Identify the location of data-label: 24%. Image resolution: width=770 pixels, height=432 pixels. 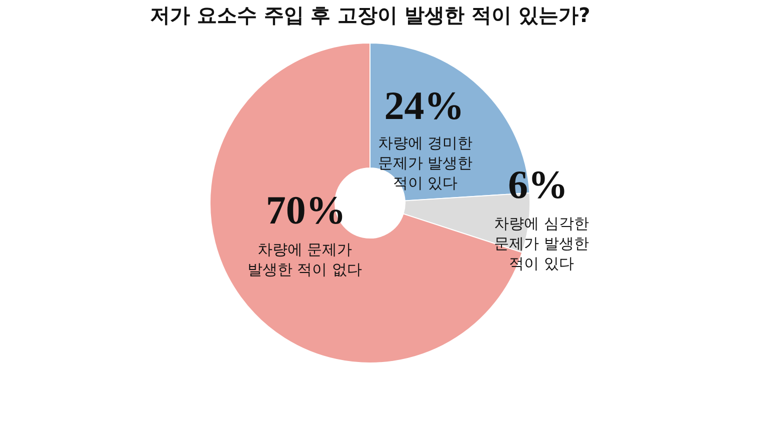
(424, 105).